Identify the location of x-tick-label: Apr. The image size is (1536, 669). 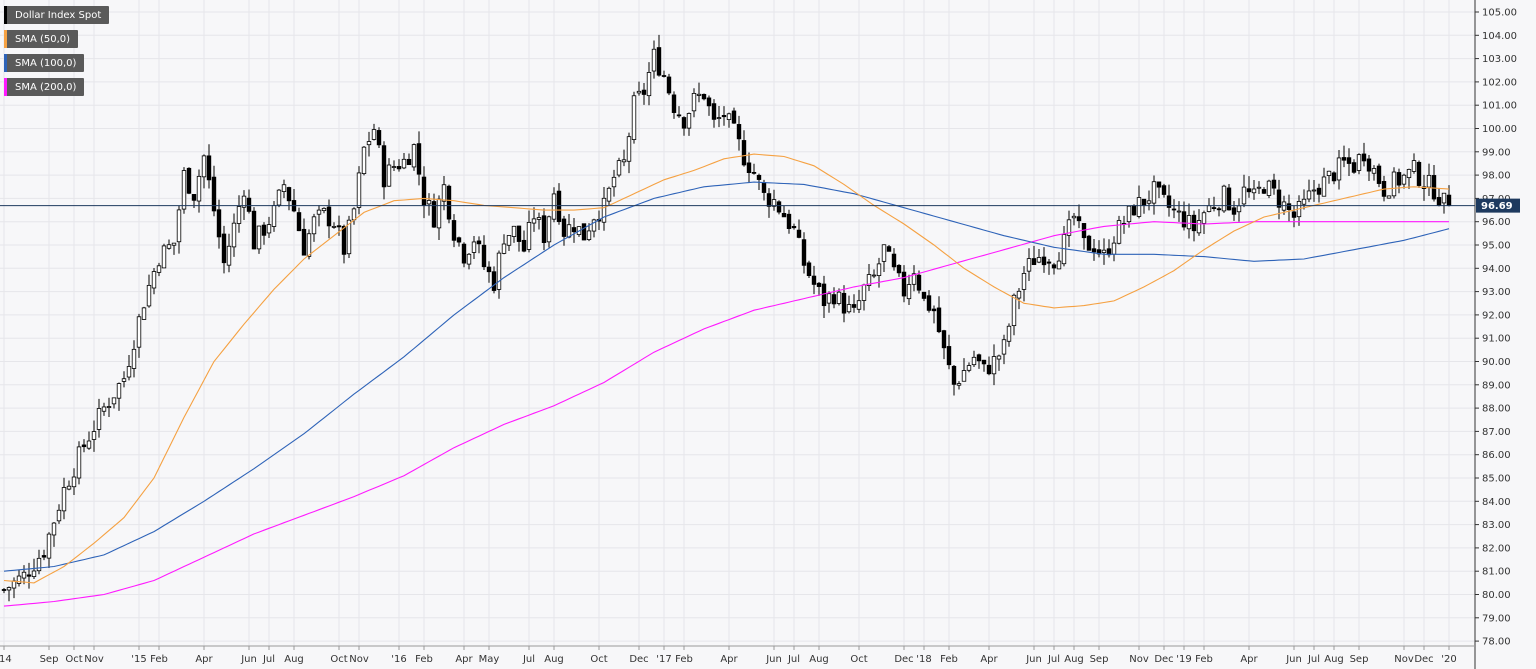
(464, 659).